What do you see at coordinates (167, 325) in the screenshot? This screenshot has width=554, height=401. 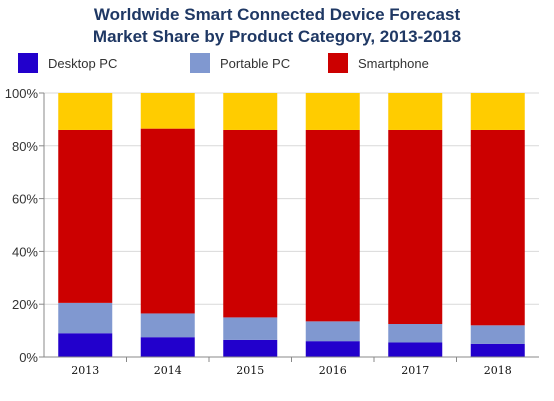 I see `bar-segment-portable-pc-2014` at bounding box center [167, 325].